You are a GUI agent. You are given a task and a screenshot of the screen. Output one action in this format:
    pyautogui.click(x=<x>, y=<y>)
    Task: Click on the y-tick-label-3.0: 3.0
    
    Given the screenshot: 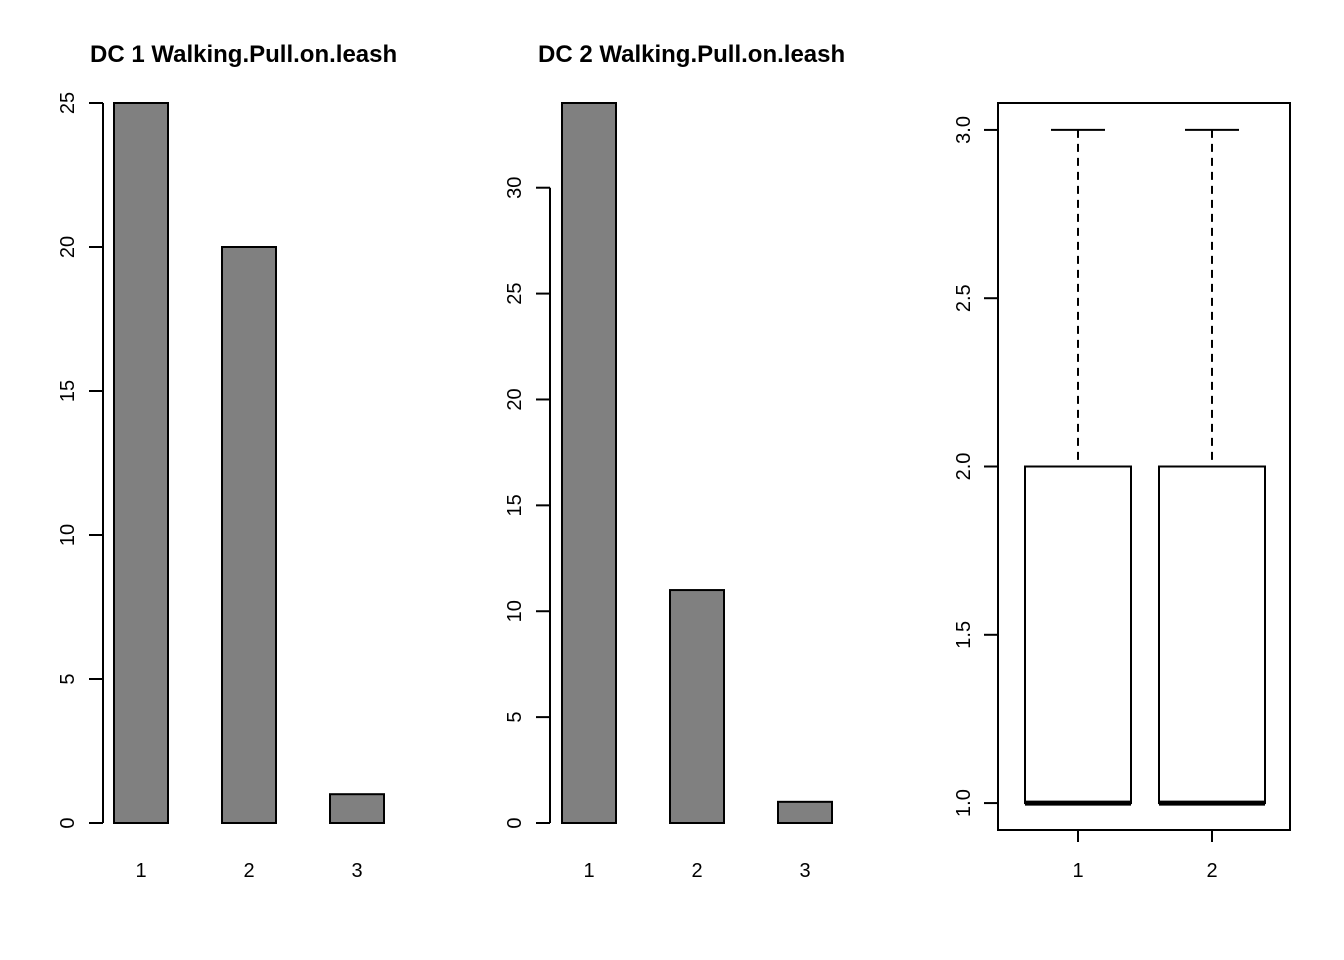 What is the action you would take?
    pyautogui.click(x=964, y=130)
    